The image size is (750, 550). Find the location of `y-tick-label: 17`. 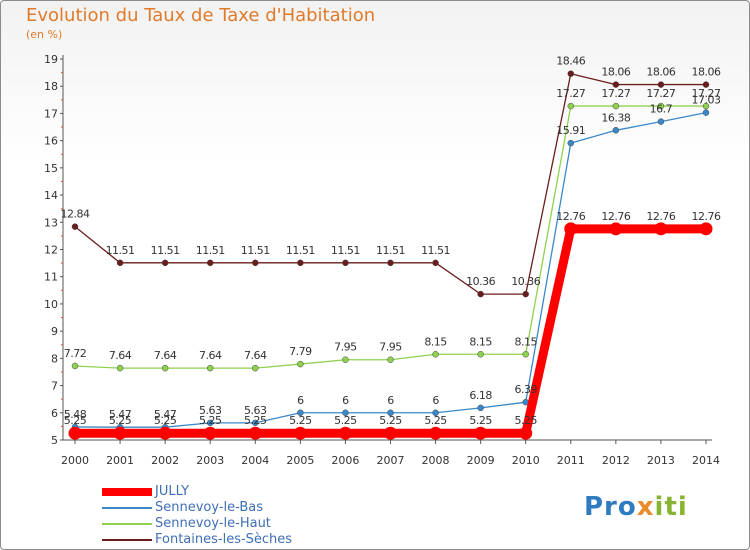

y-tick-label: 17 is located at coordinates (51, 113).